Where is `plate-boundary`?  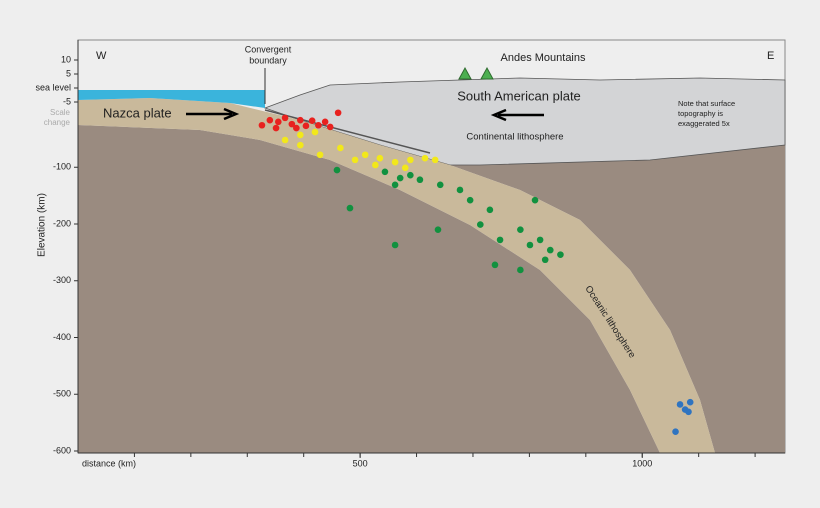
plate-boundary is located at coordinates (347, 131).